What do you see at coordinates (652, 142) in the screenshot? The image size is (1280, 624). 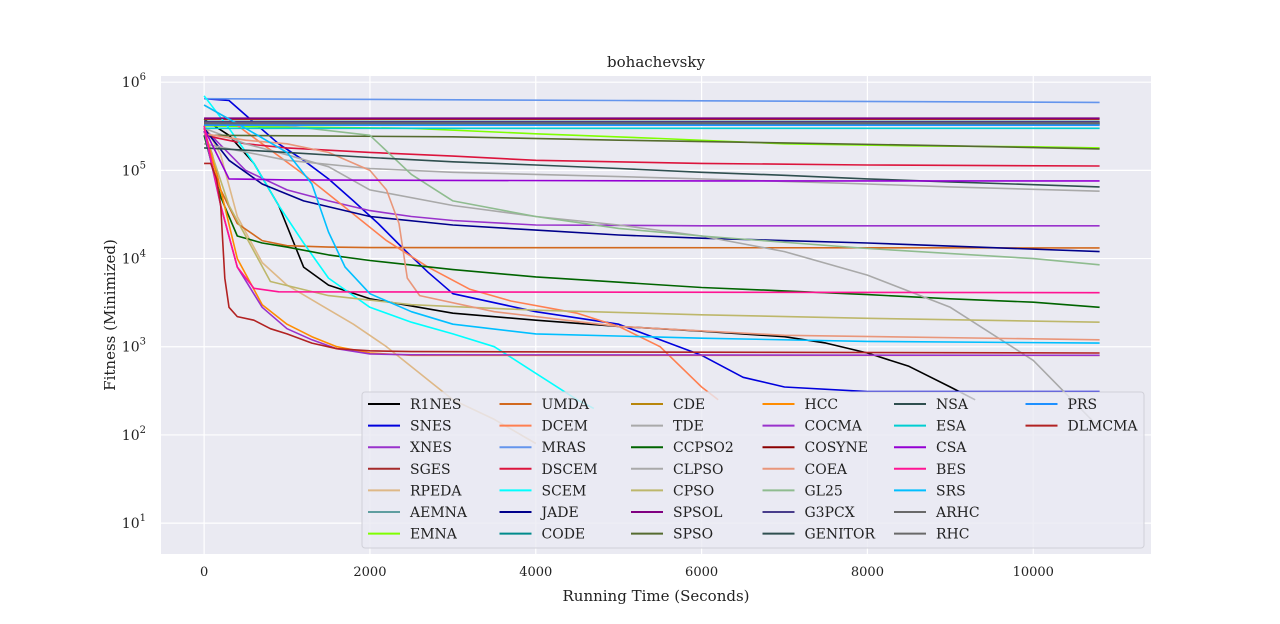 I see `series-line-spso` at bounding box center [652, 142].